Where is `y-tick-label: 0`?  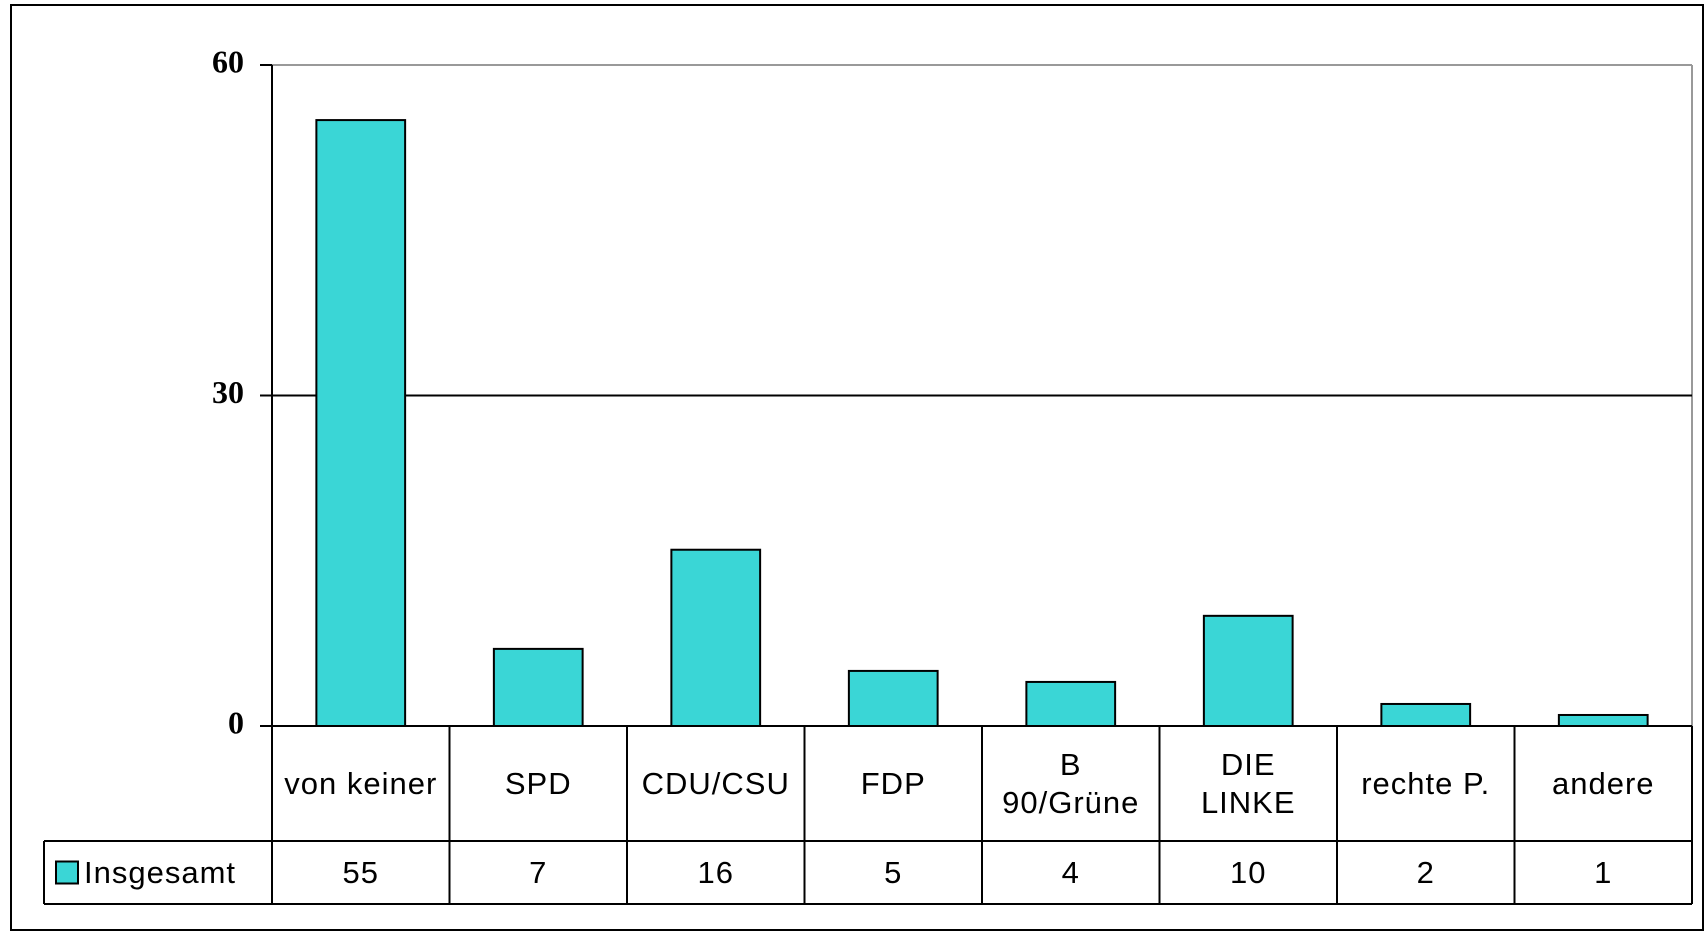 y-tick-label: 0 is located at coordinates (236, 722).